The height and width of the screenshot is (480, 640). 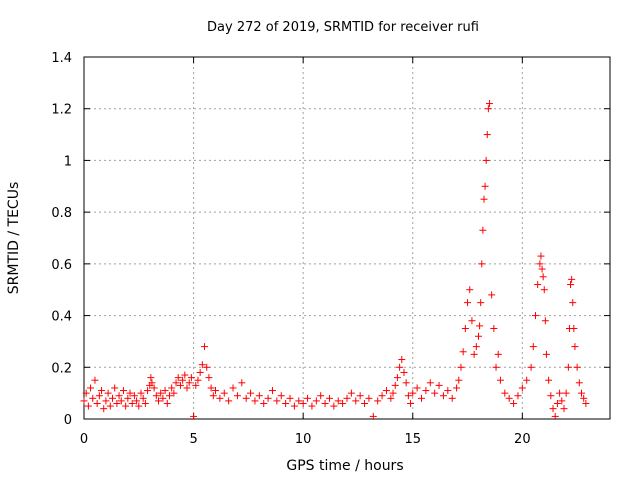 What do you see at coordinates (61, 58) in the screenshot?
I see `y-tick-label: 1.4` at bounding box center [61, 58].